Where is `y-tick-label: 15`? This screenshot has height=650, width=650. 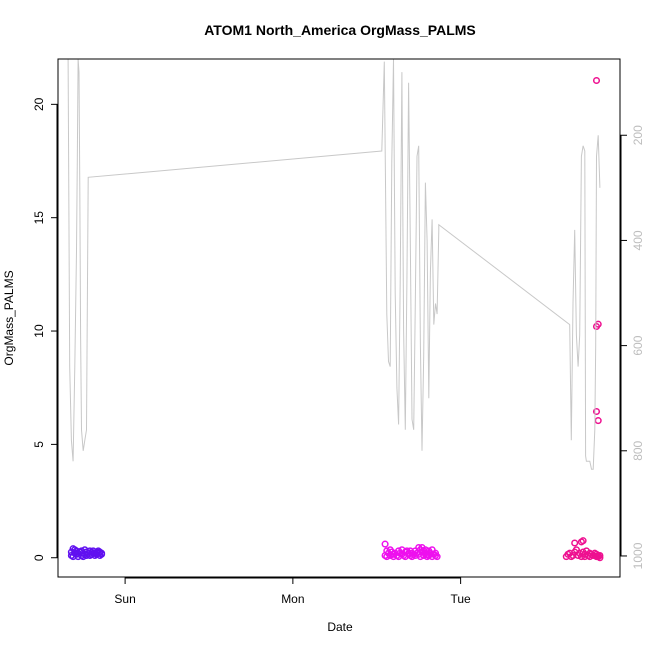 y-tick-label: 15 is located at coordinates (39, 218).